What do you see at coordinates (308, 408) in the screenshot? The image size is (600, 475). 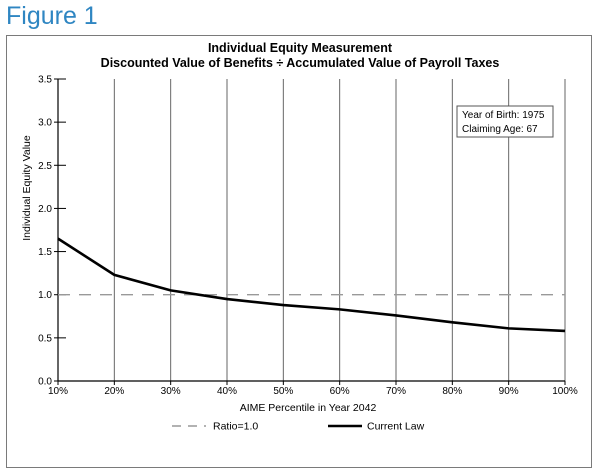 I see `x-axis-label: AIME Percentile in Year 2042` at bounding box center [308, 408].